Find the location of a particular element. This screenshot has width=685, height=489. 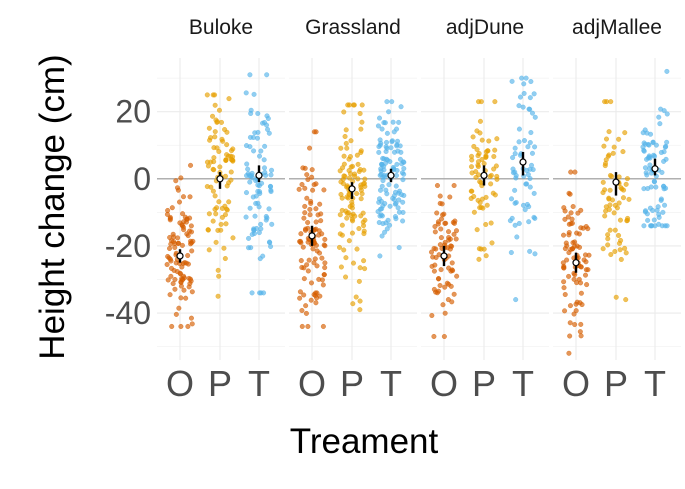

y-tick-label: 20 is located at coordinates (133, 112).